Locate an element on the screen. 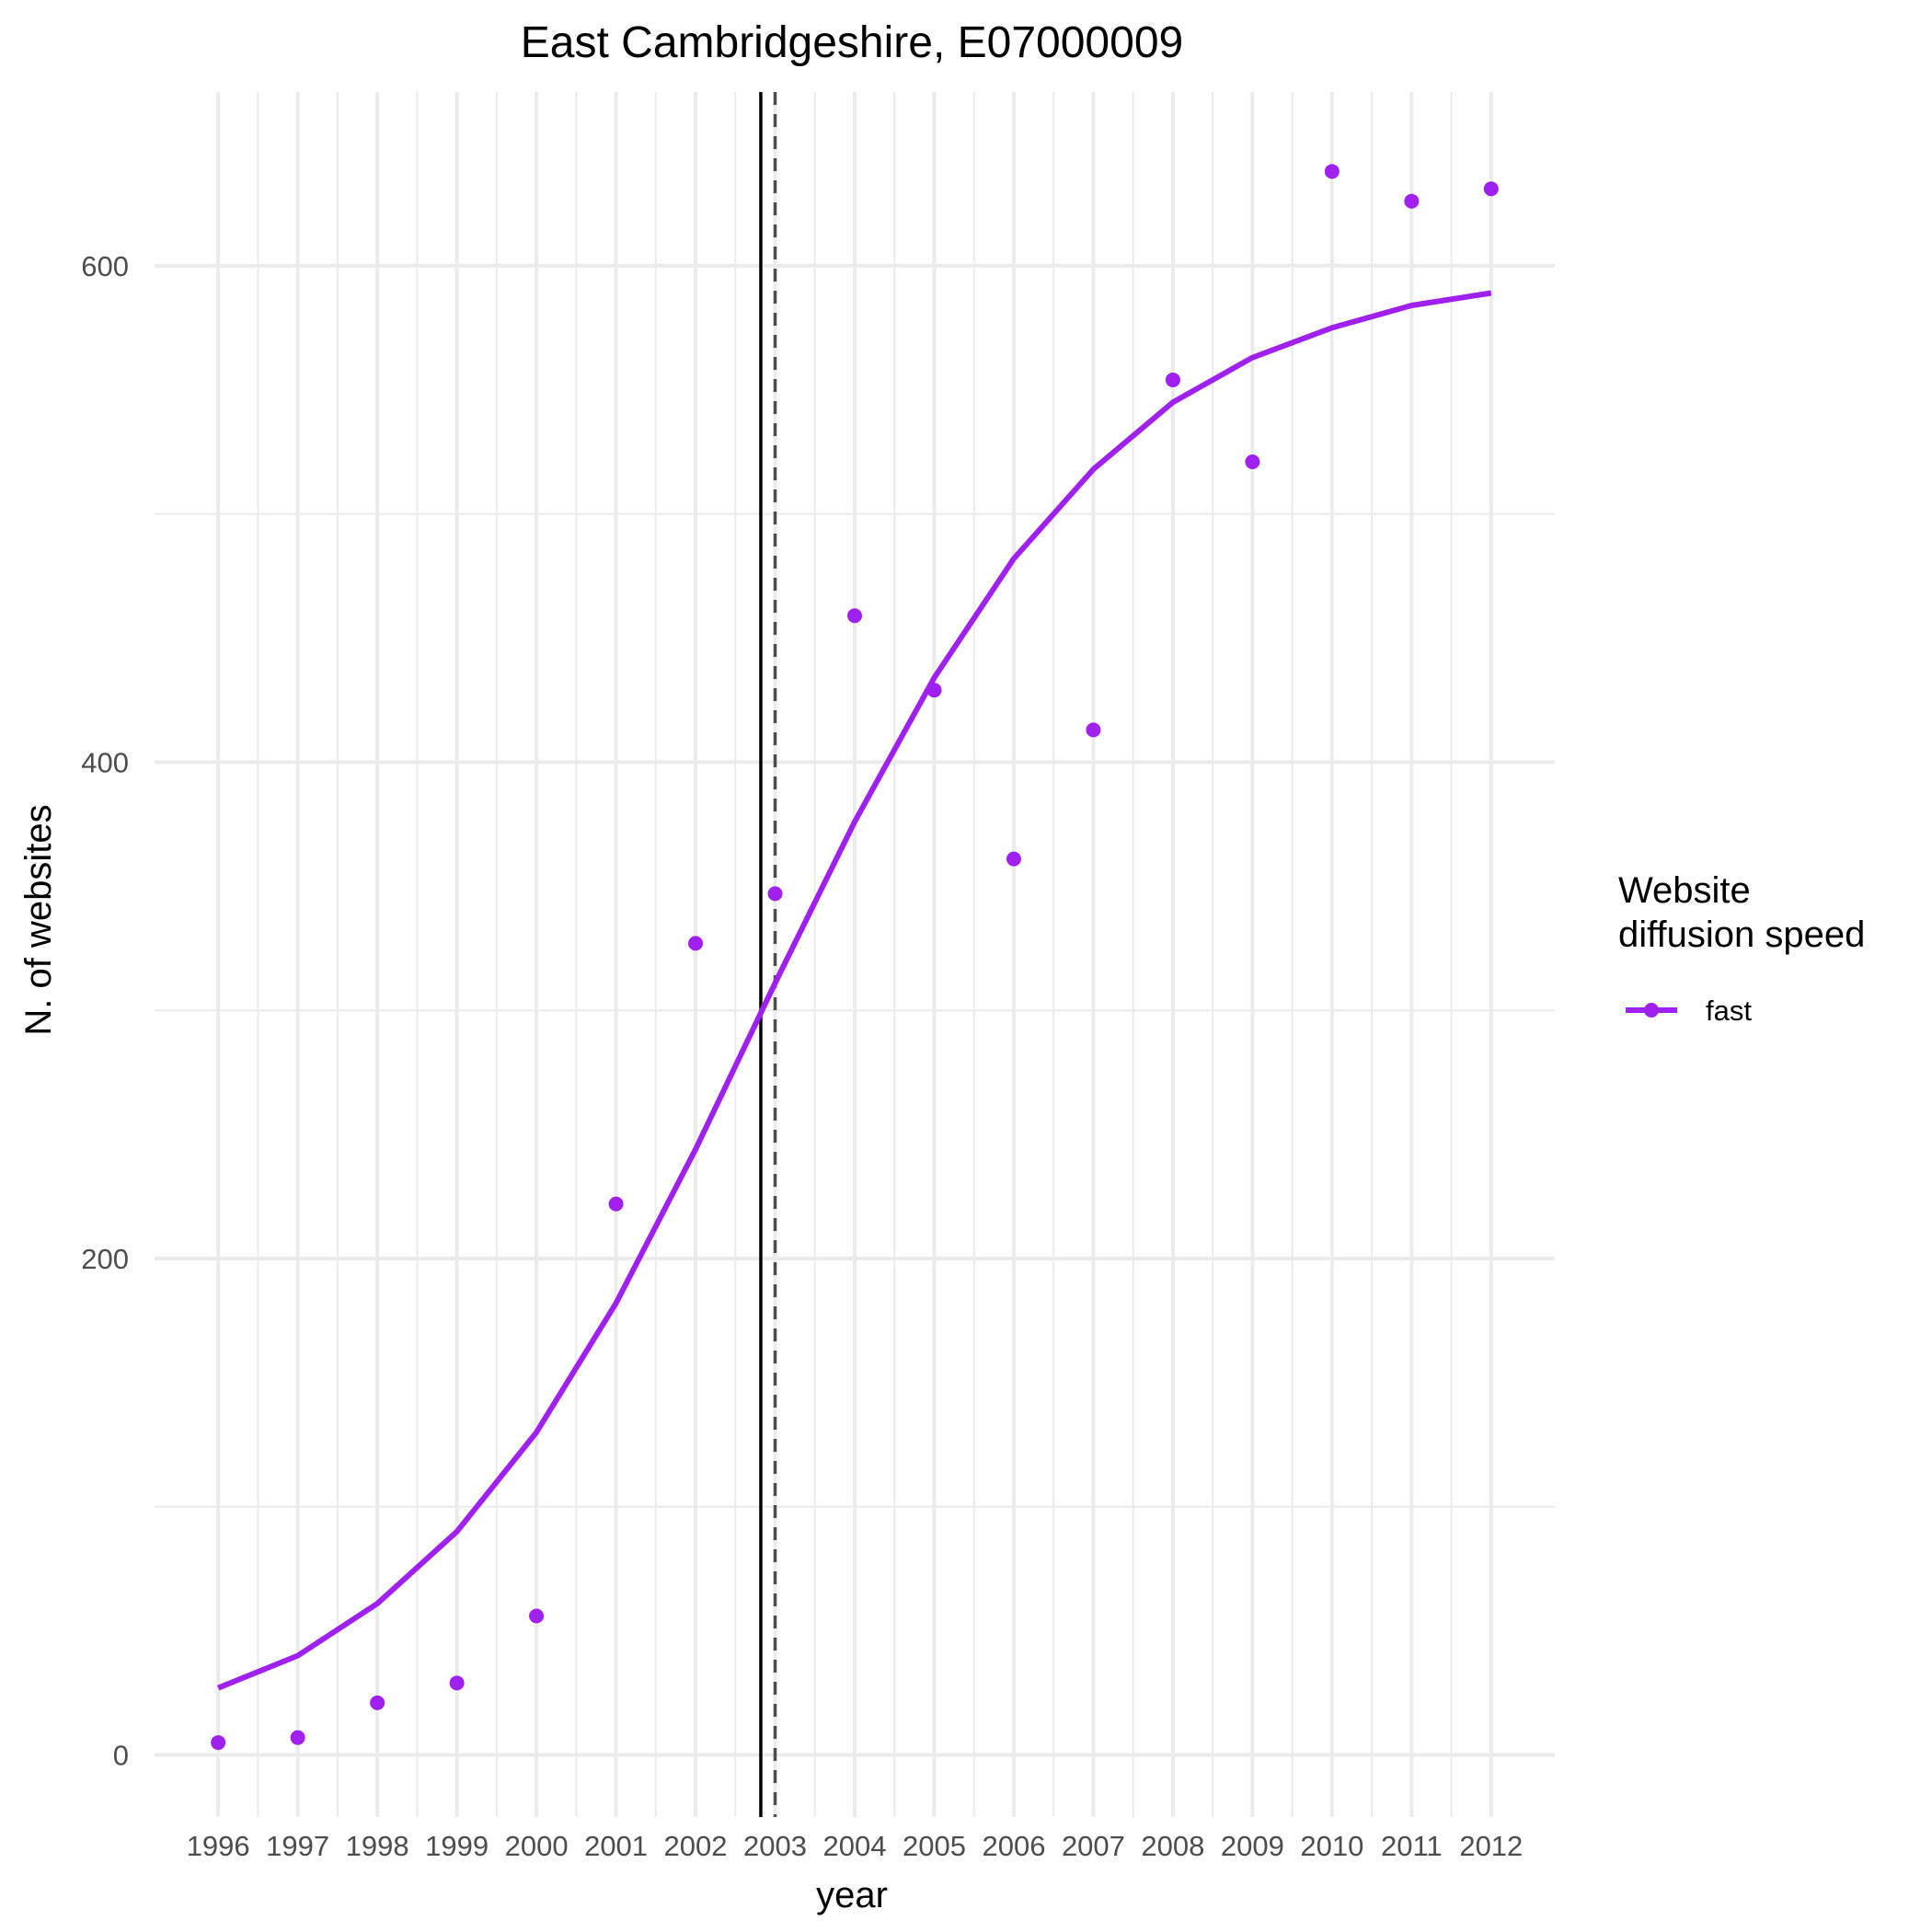  x-tick-label: 2009 is located at coordinates (1252, 1846).